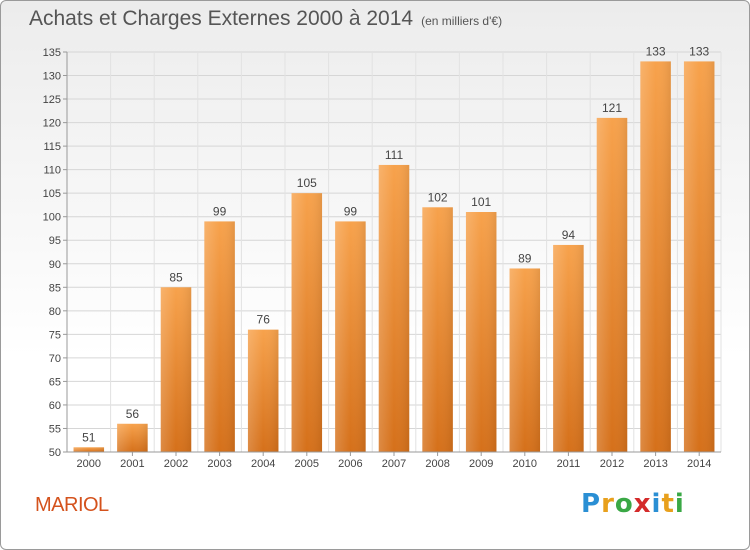 The height and width of the screenshot is (550, 750). I want to click on data-label-2007: 111, so click(394, 155).